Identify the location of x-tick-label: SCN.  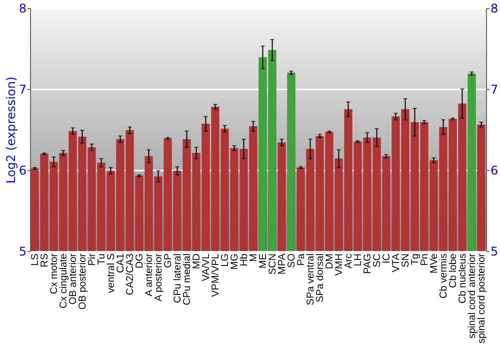
(272, 264).